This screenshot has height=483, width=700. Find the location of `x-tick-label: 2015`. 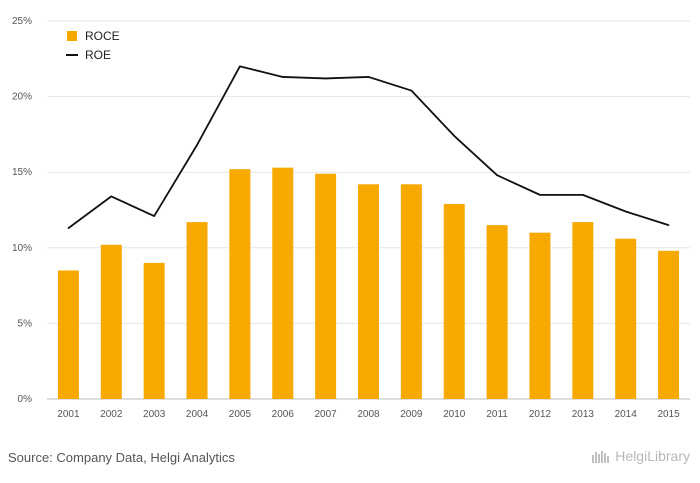

x-tick-label: 2015 is located at coordinates (668, 414).